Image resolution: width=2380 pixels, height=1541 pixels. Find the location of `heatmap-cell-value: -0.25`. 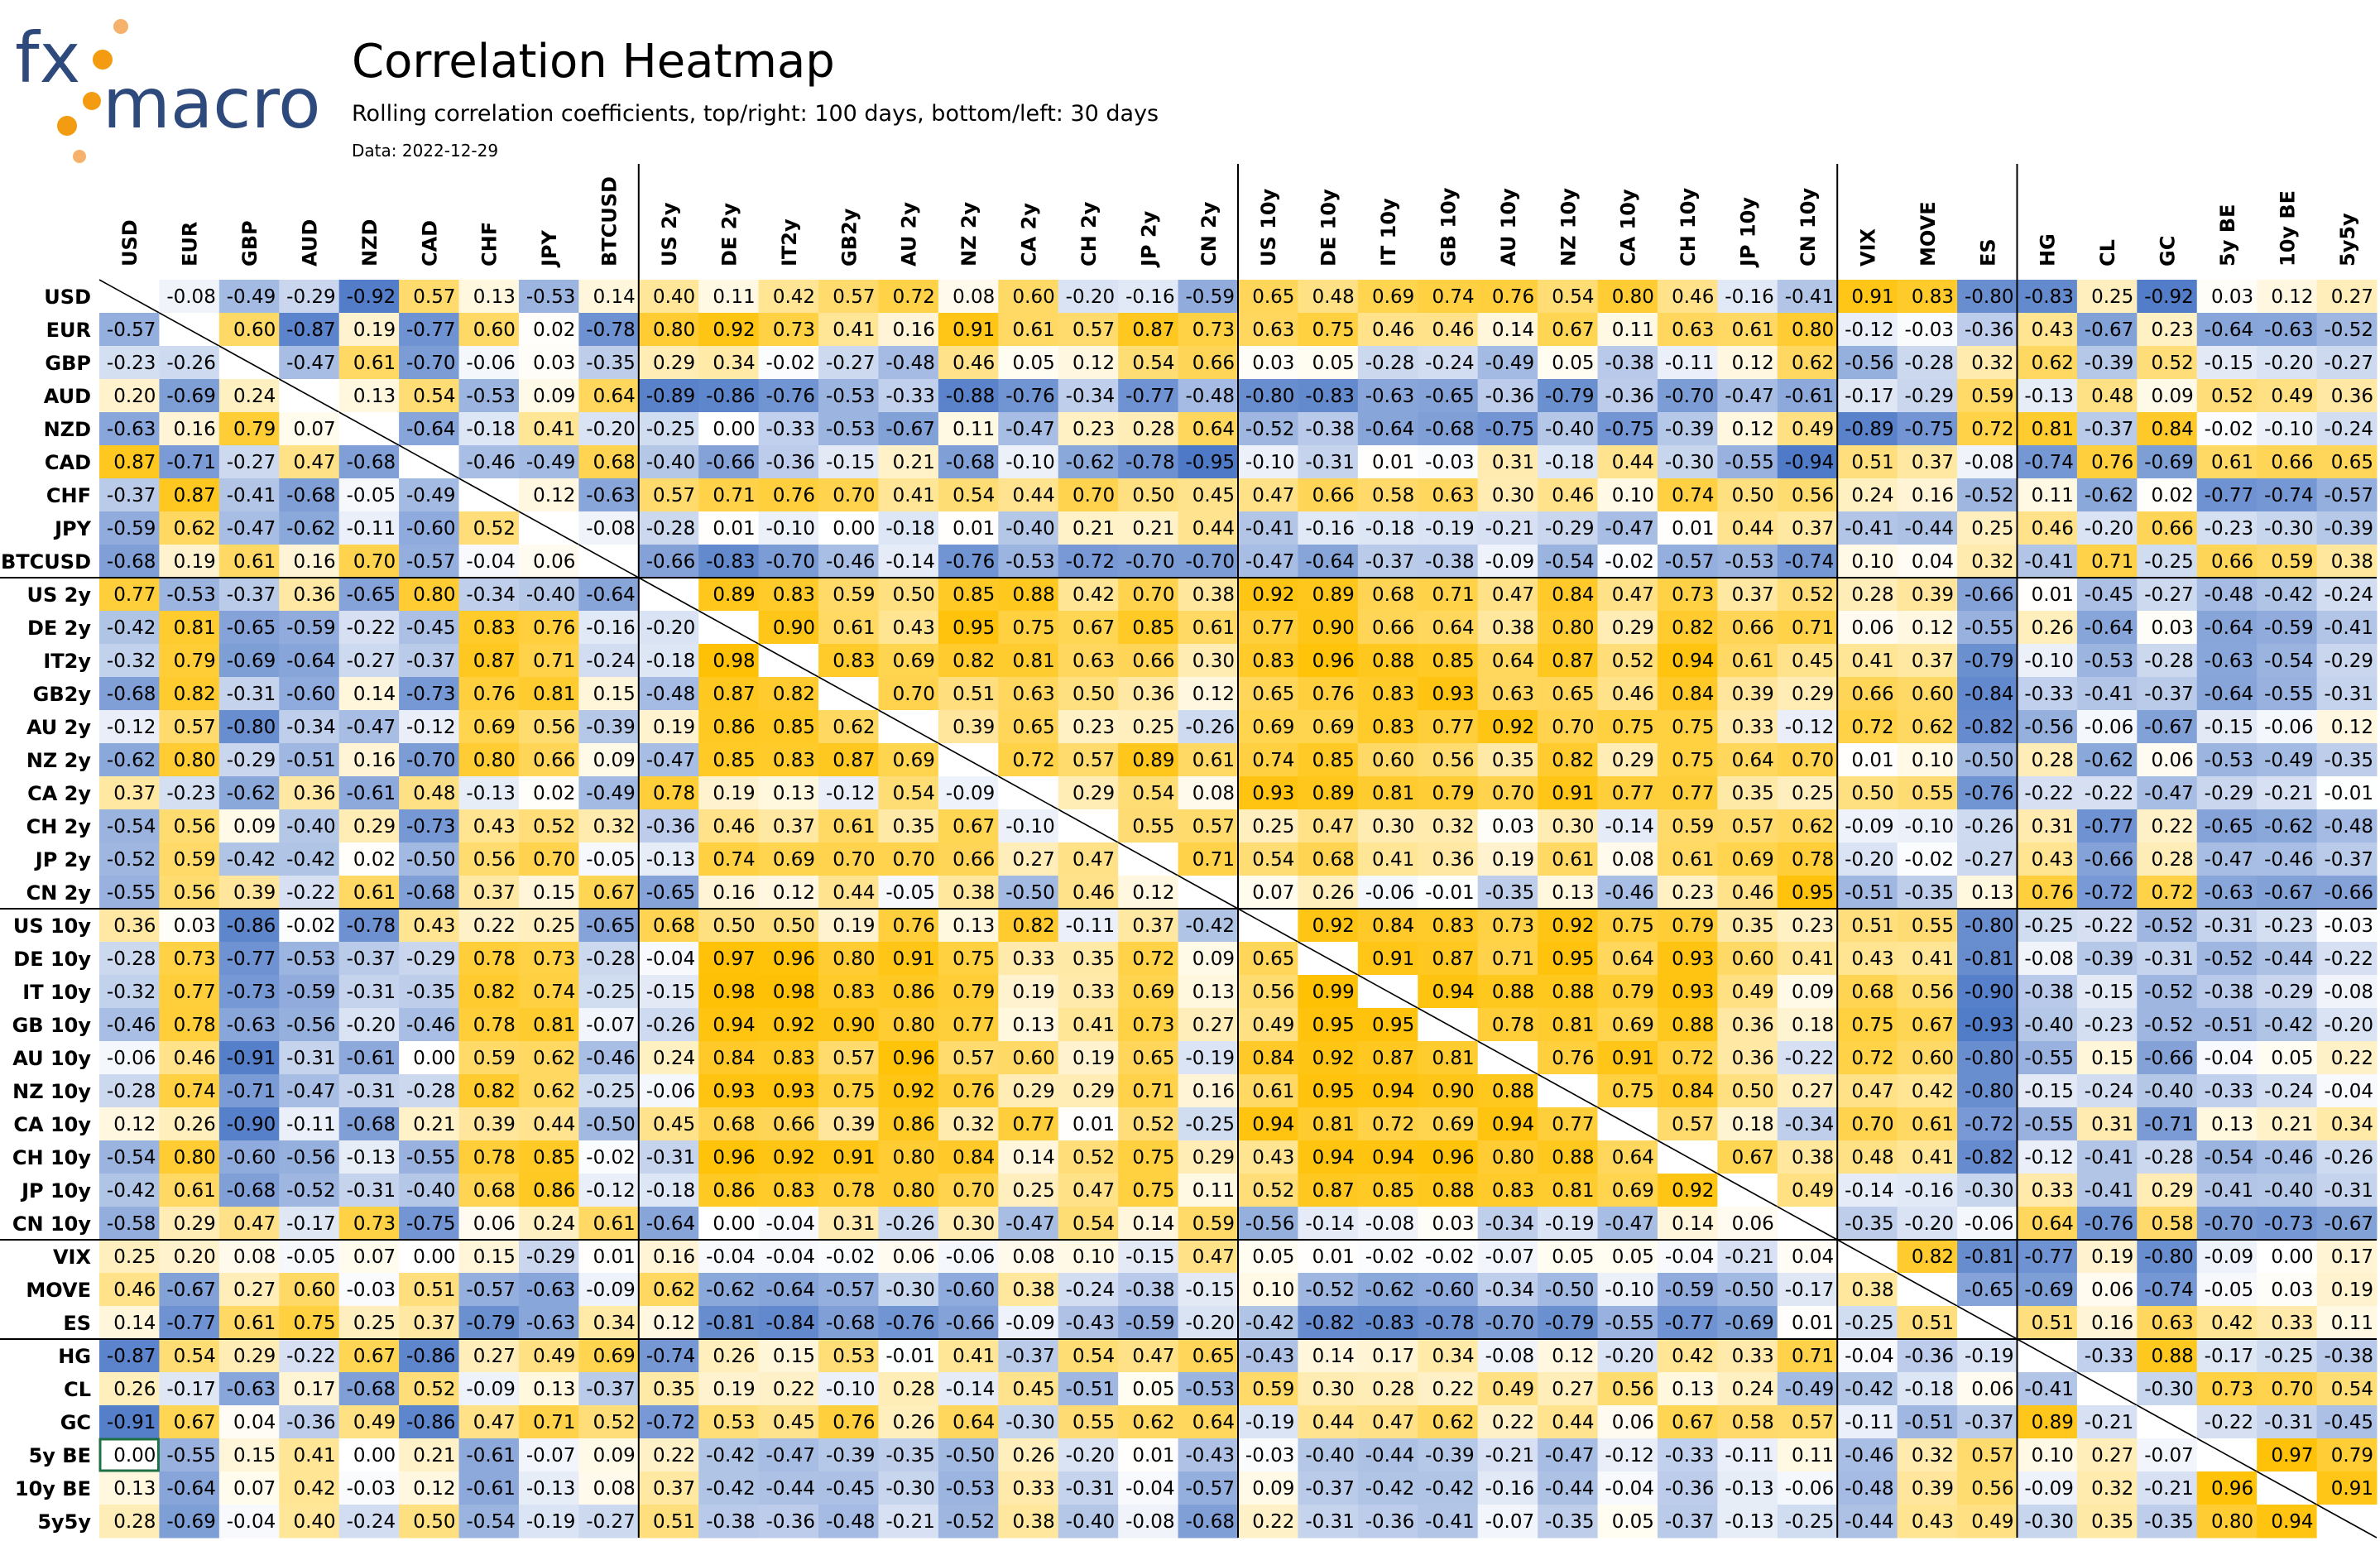

heatmap-cell-value: -0.25 is located at coordinates (2049, 926).